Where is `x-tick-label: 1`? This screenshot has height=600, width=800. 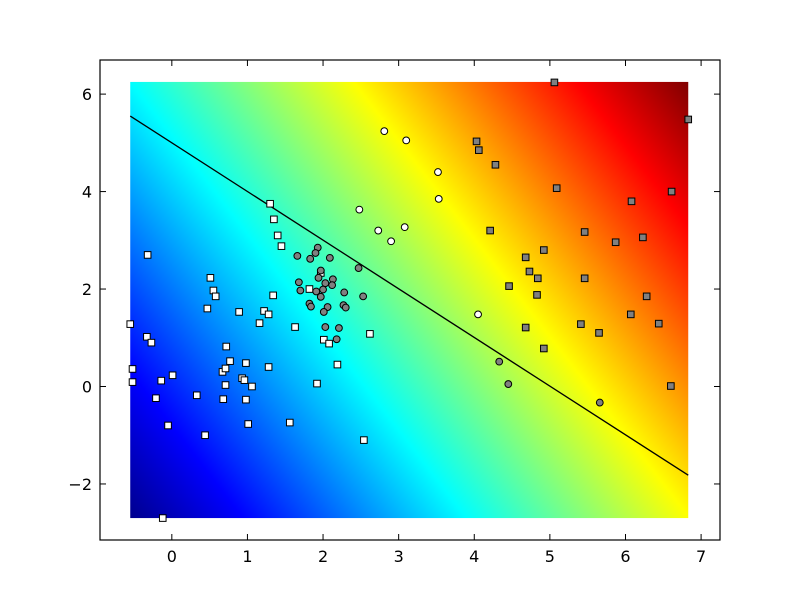 x-tick-label: 1 is located at coordinates (247, 556).